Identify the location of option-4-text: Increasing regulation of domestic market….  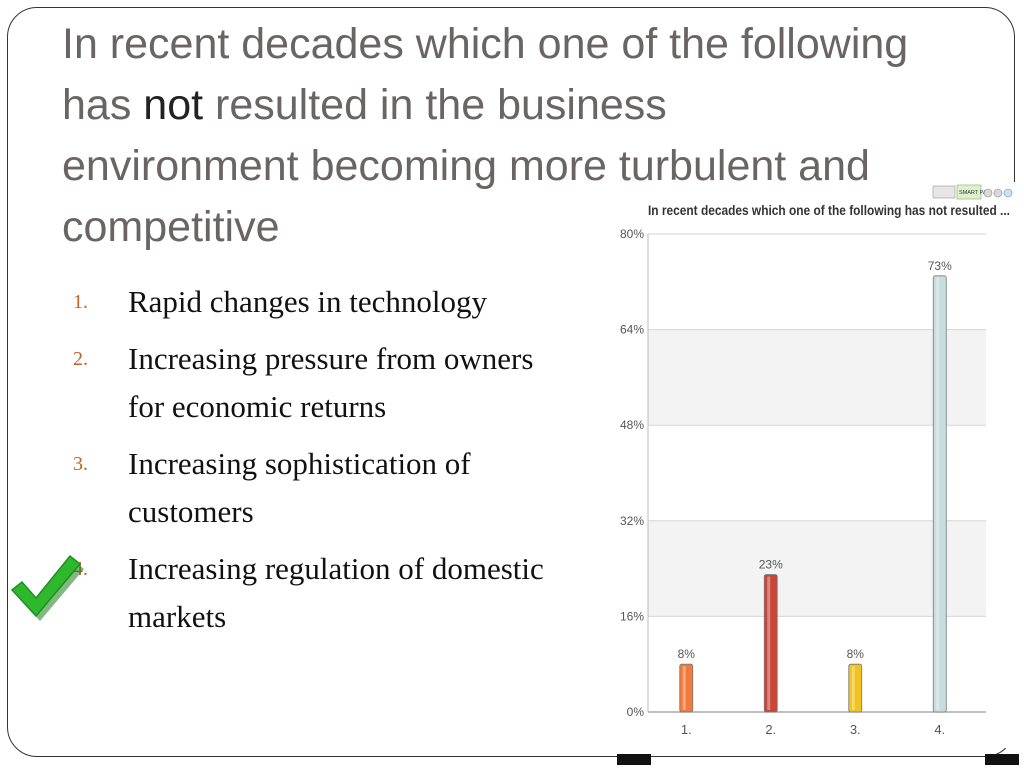
(336, 592).